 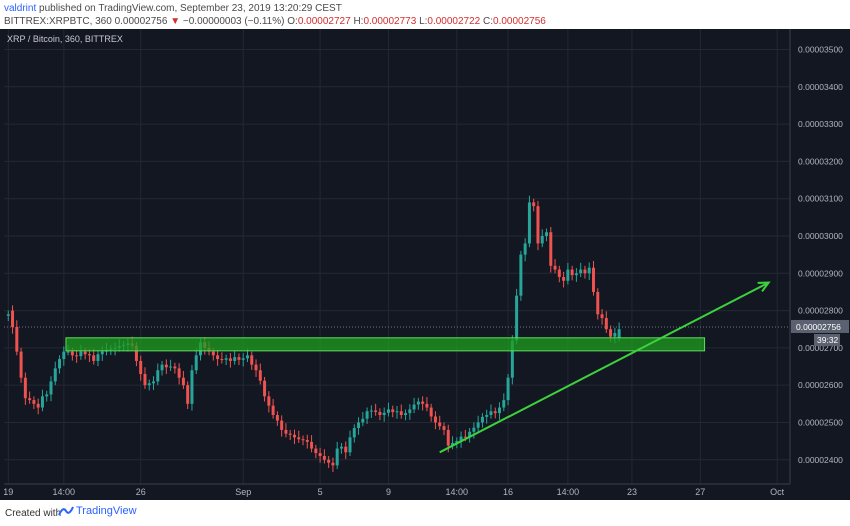 What do you see at coordinates (820, 50) in the screenshot?
I see `price-tick-label: 0.00003500` at bounding box center [820, 50].